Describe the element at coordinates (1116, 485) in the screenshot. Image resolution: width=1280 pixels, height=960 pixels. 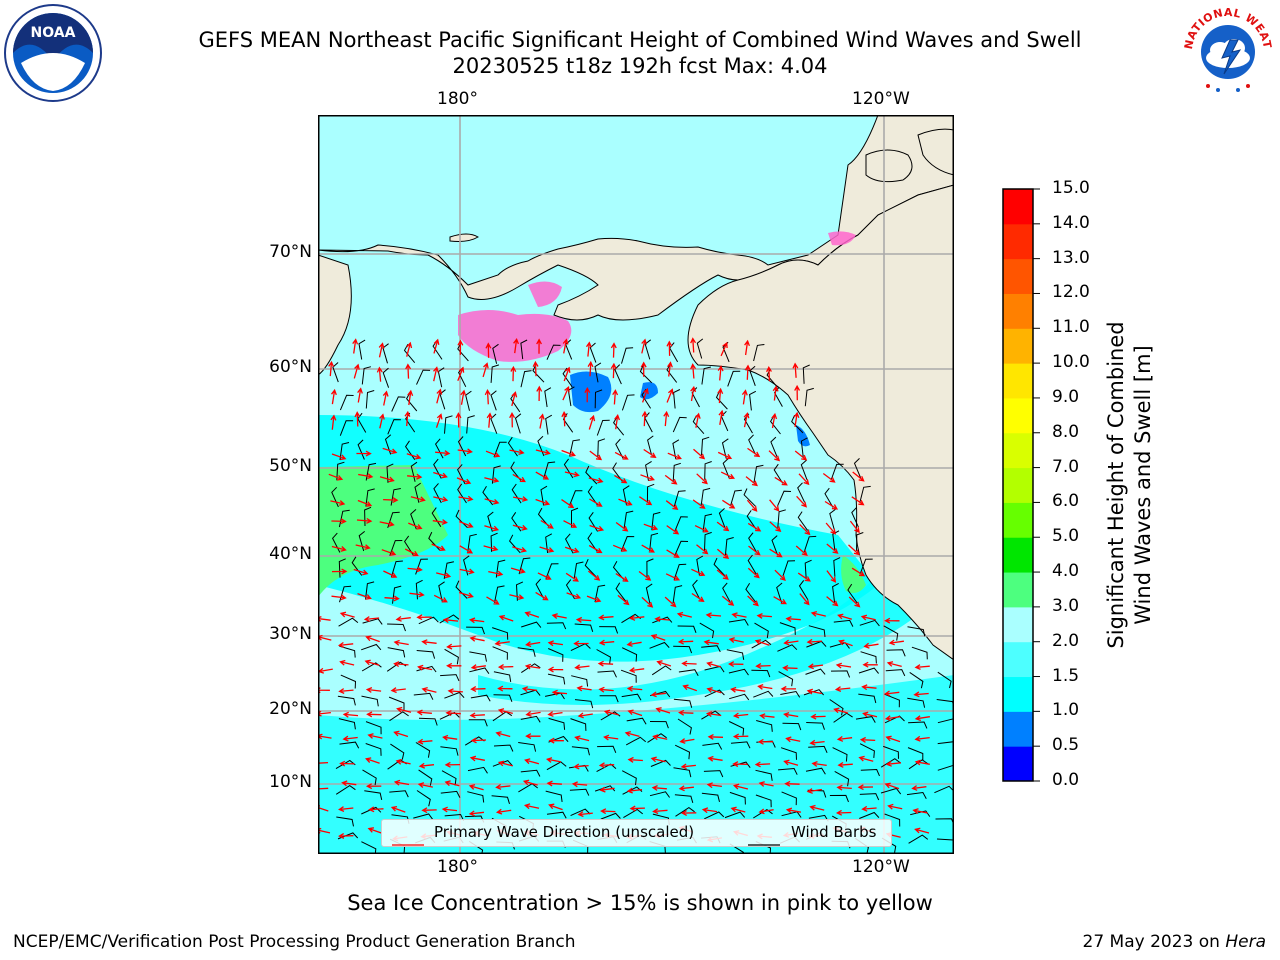
I see `colorbar-label-line1: Significant Height of Combined` at that location.